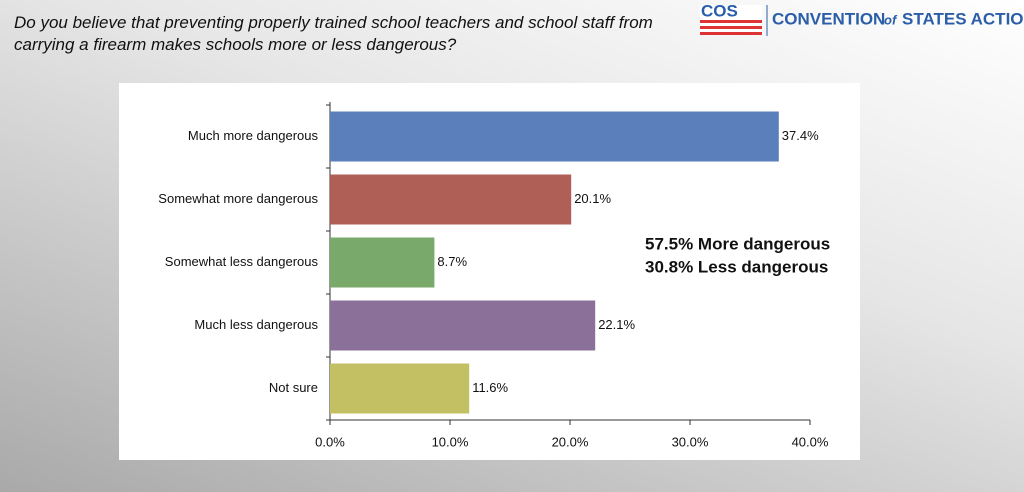 This screenshot has width=1024, height=492. Describe the element at coordinates (810, 441) in the screenshot. I see `x-tick-label: 40.0%` at that location.